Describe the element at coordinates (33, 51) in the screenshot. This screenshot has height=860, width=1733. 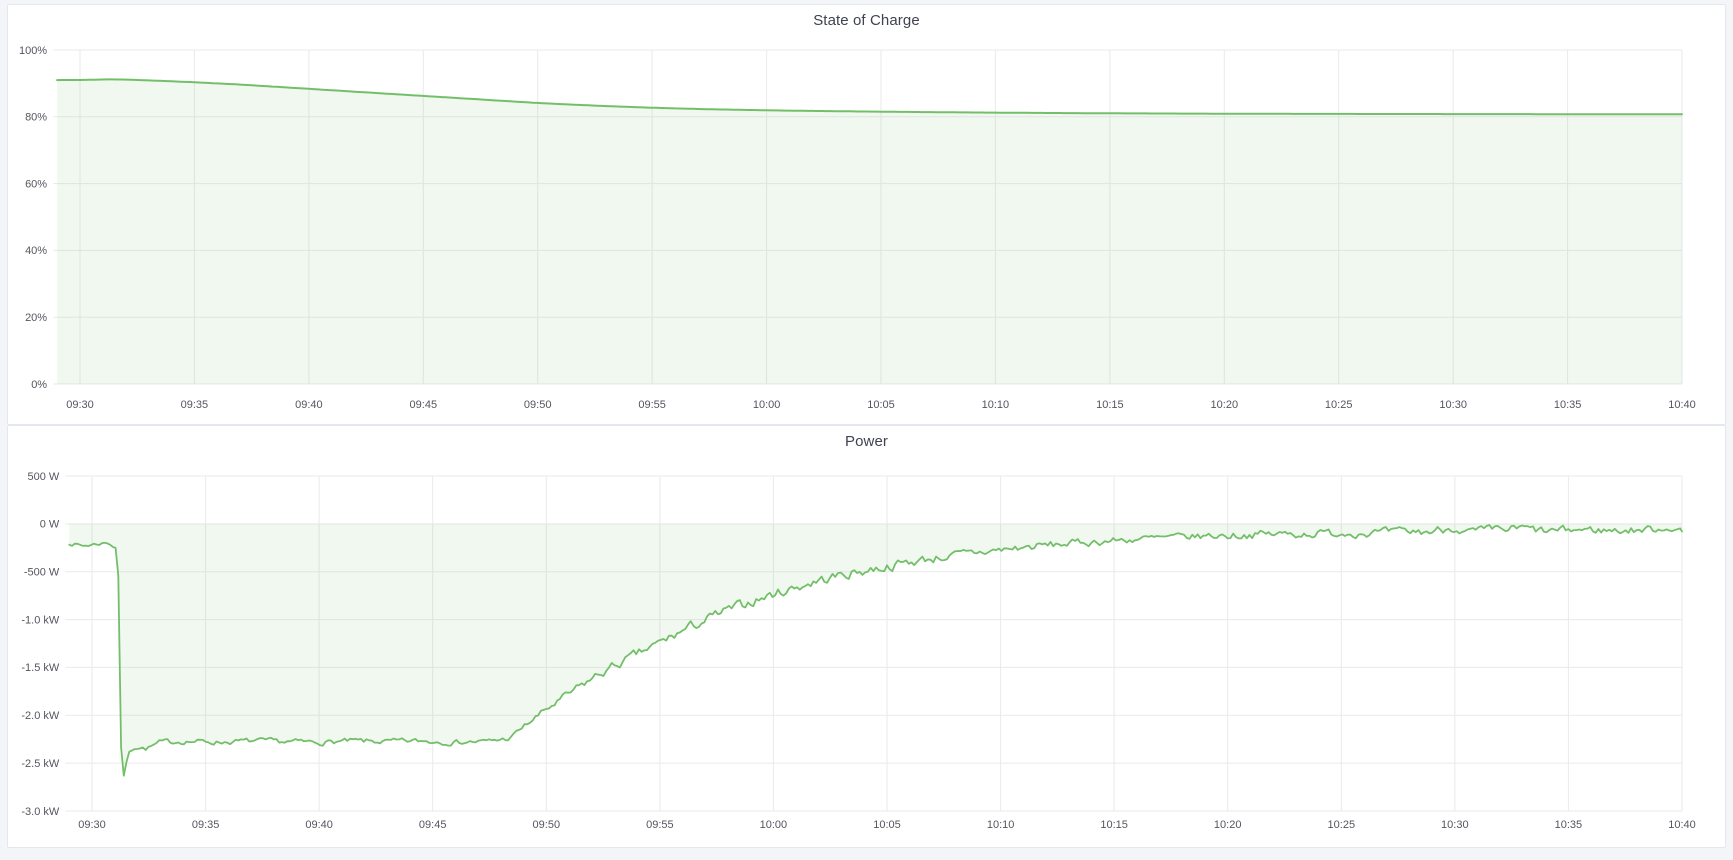
I see `y-tick-label: 100%` at that location.